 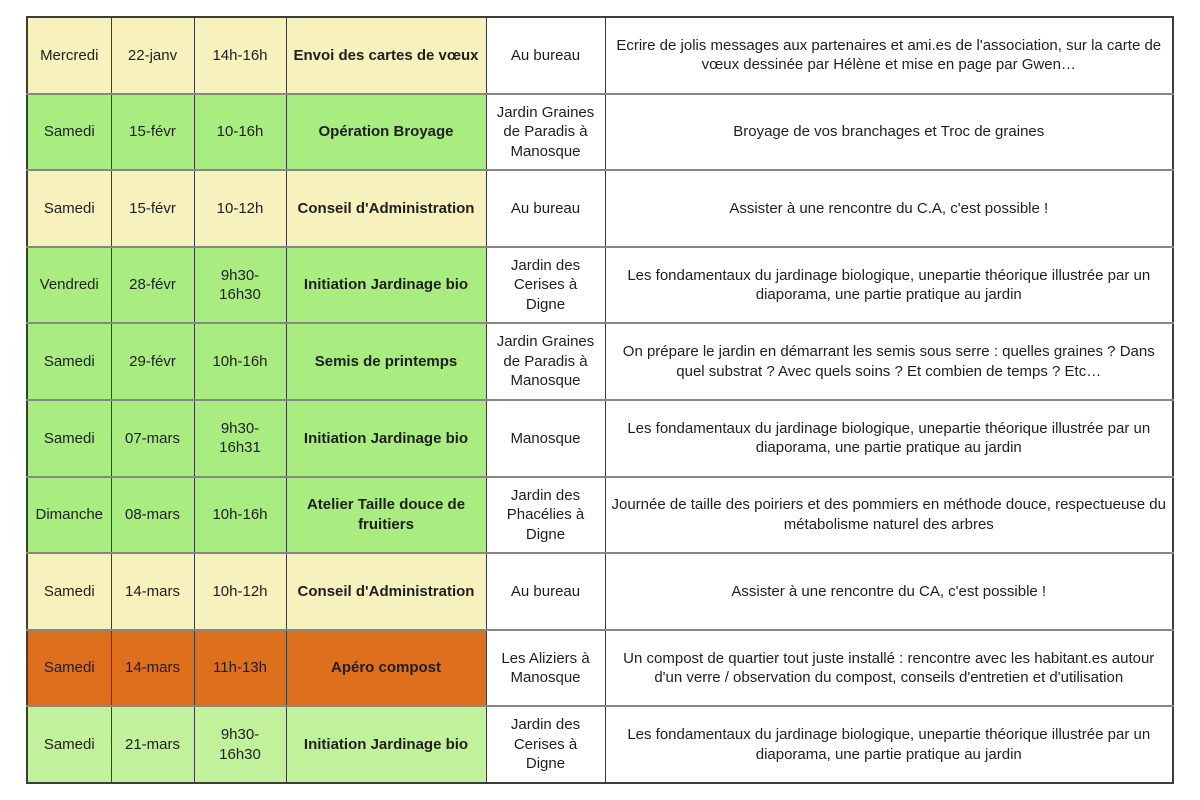 What do you see at coordinates (545, 438) in the screenshot?
I see `location-cell: Manosque` at bounding box center [545, 438].